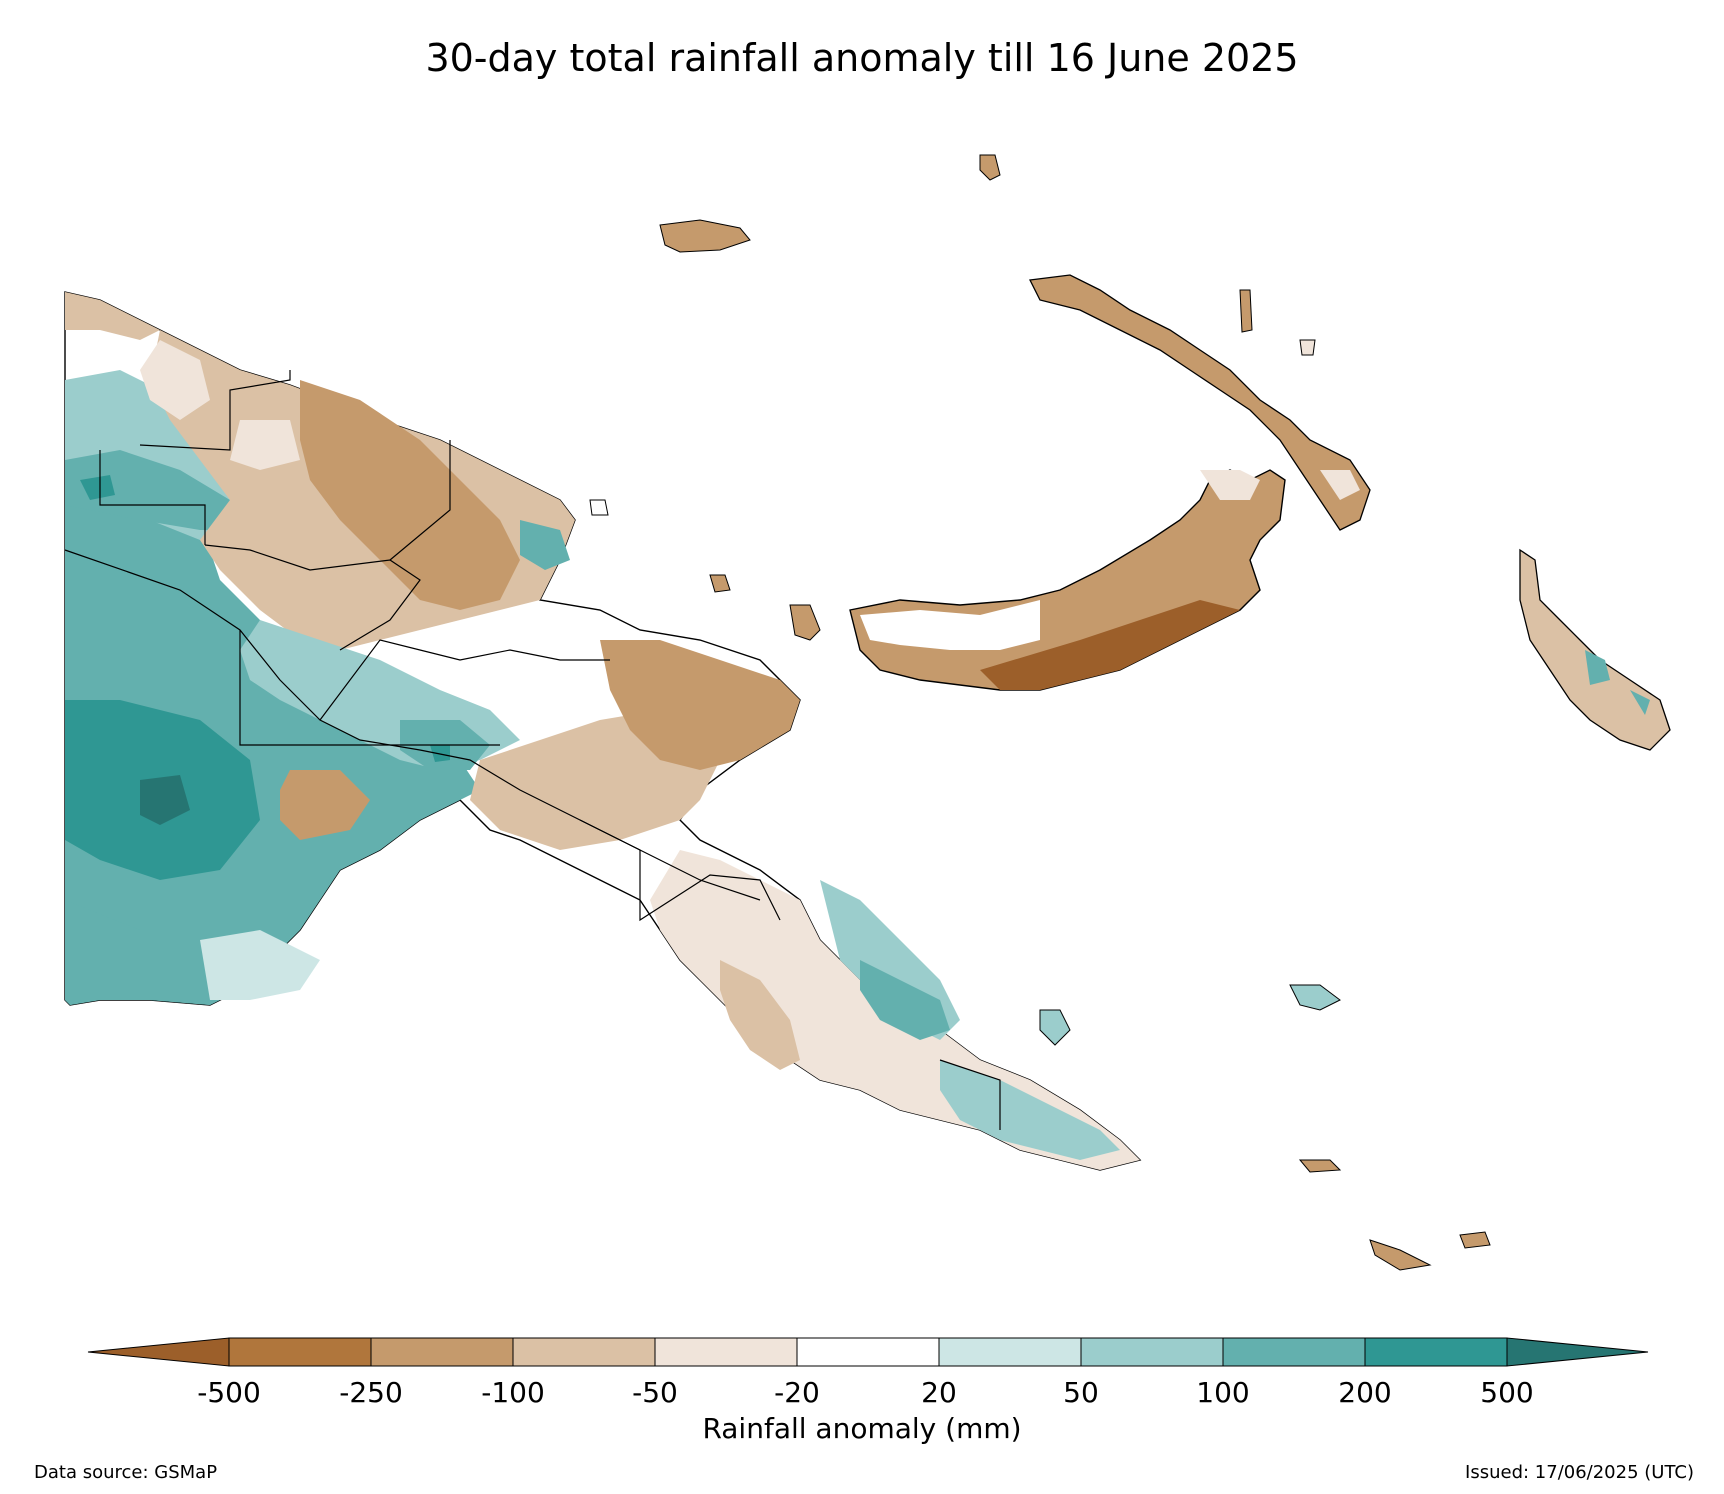 This screenshot has width=1724, height=1494. I want to click on colorbar-extend-low, so click(158, 1352).